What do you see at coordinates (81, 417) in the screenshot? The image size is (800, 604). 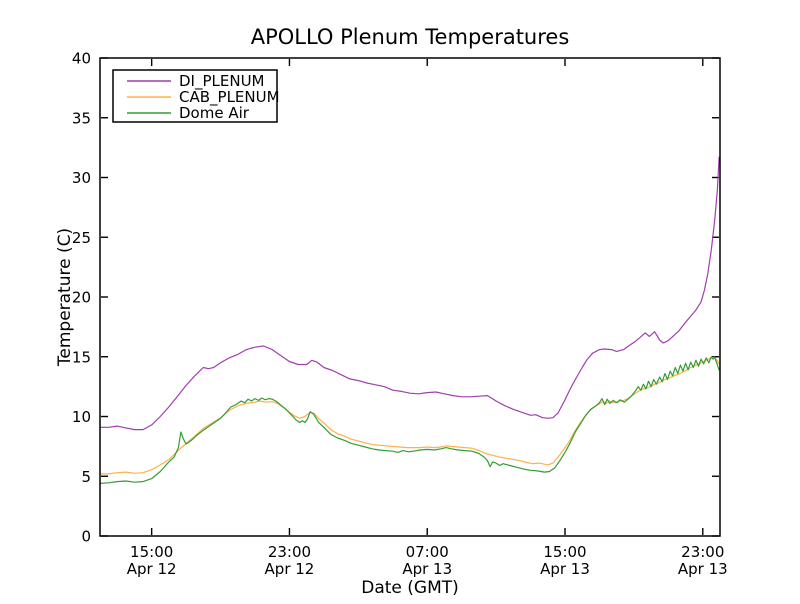 I see `y-tick-label: 10` at bounding box center [81, 417].